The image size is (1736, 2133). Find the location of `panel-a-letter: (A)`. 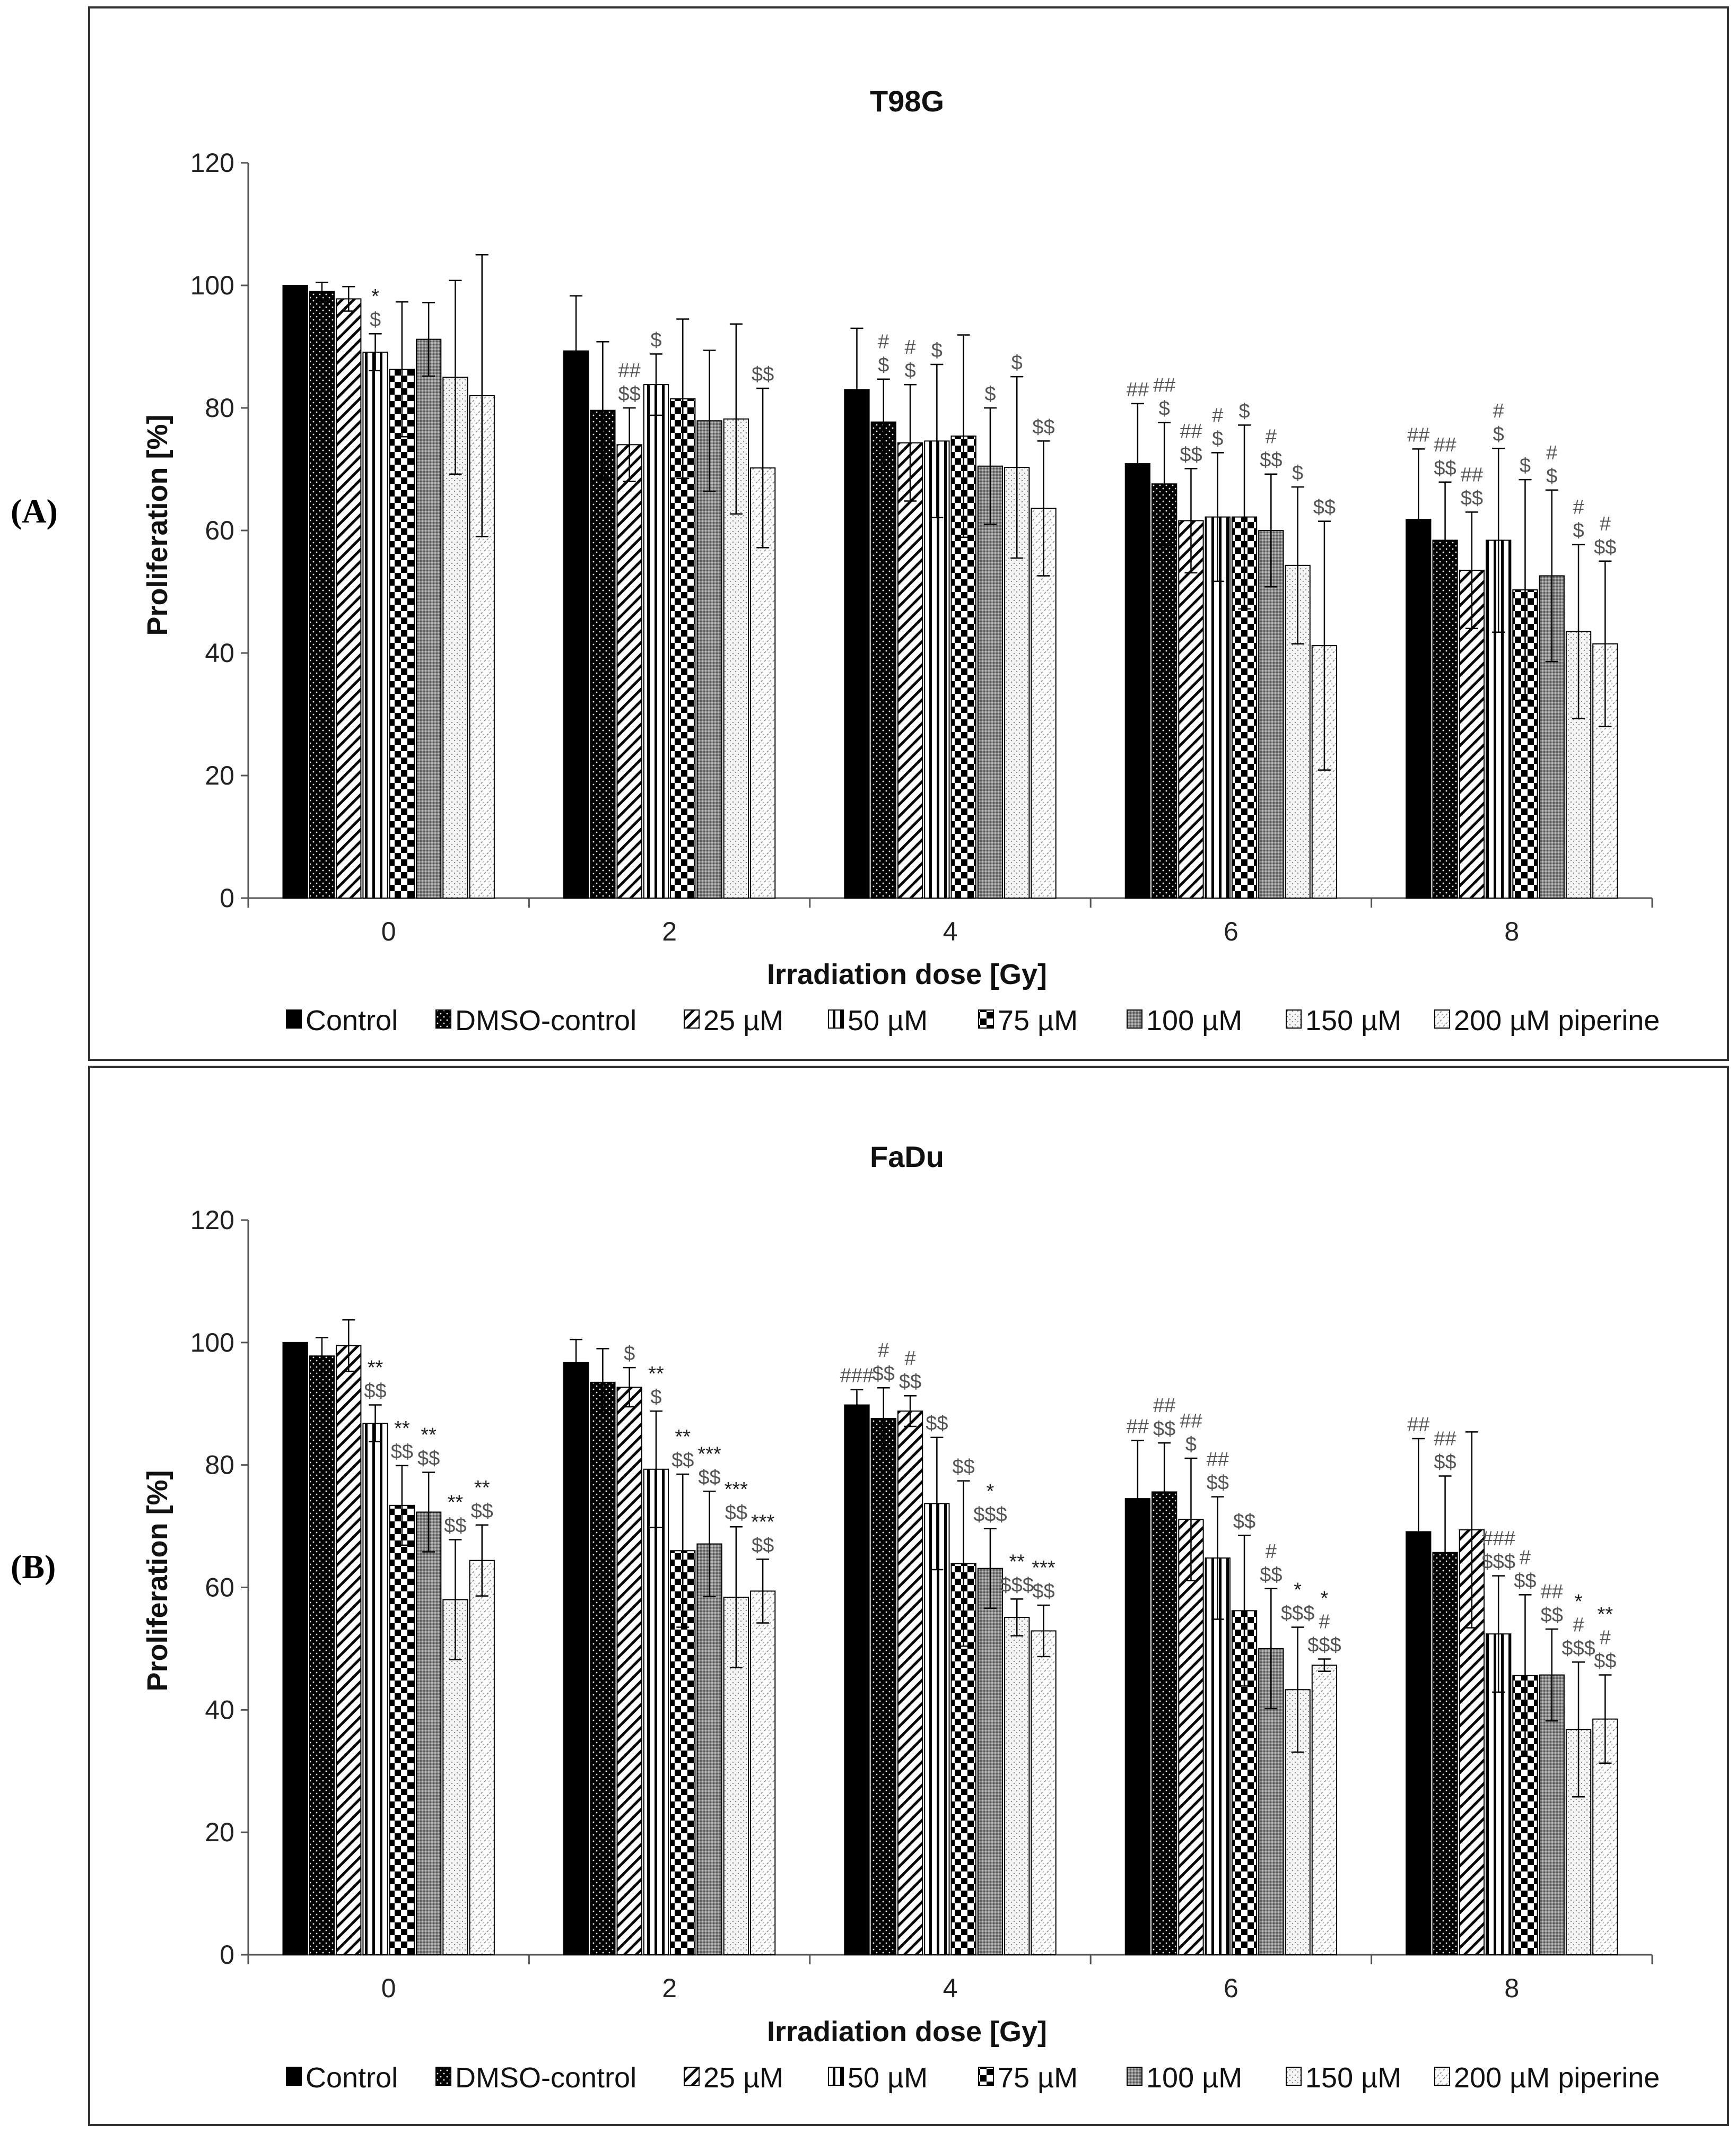

panel-a-letter: (A) is located at coordinates (34, 511).